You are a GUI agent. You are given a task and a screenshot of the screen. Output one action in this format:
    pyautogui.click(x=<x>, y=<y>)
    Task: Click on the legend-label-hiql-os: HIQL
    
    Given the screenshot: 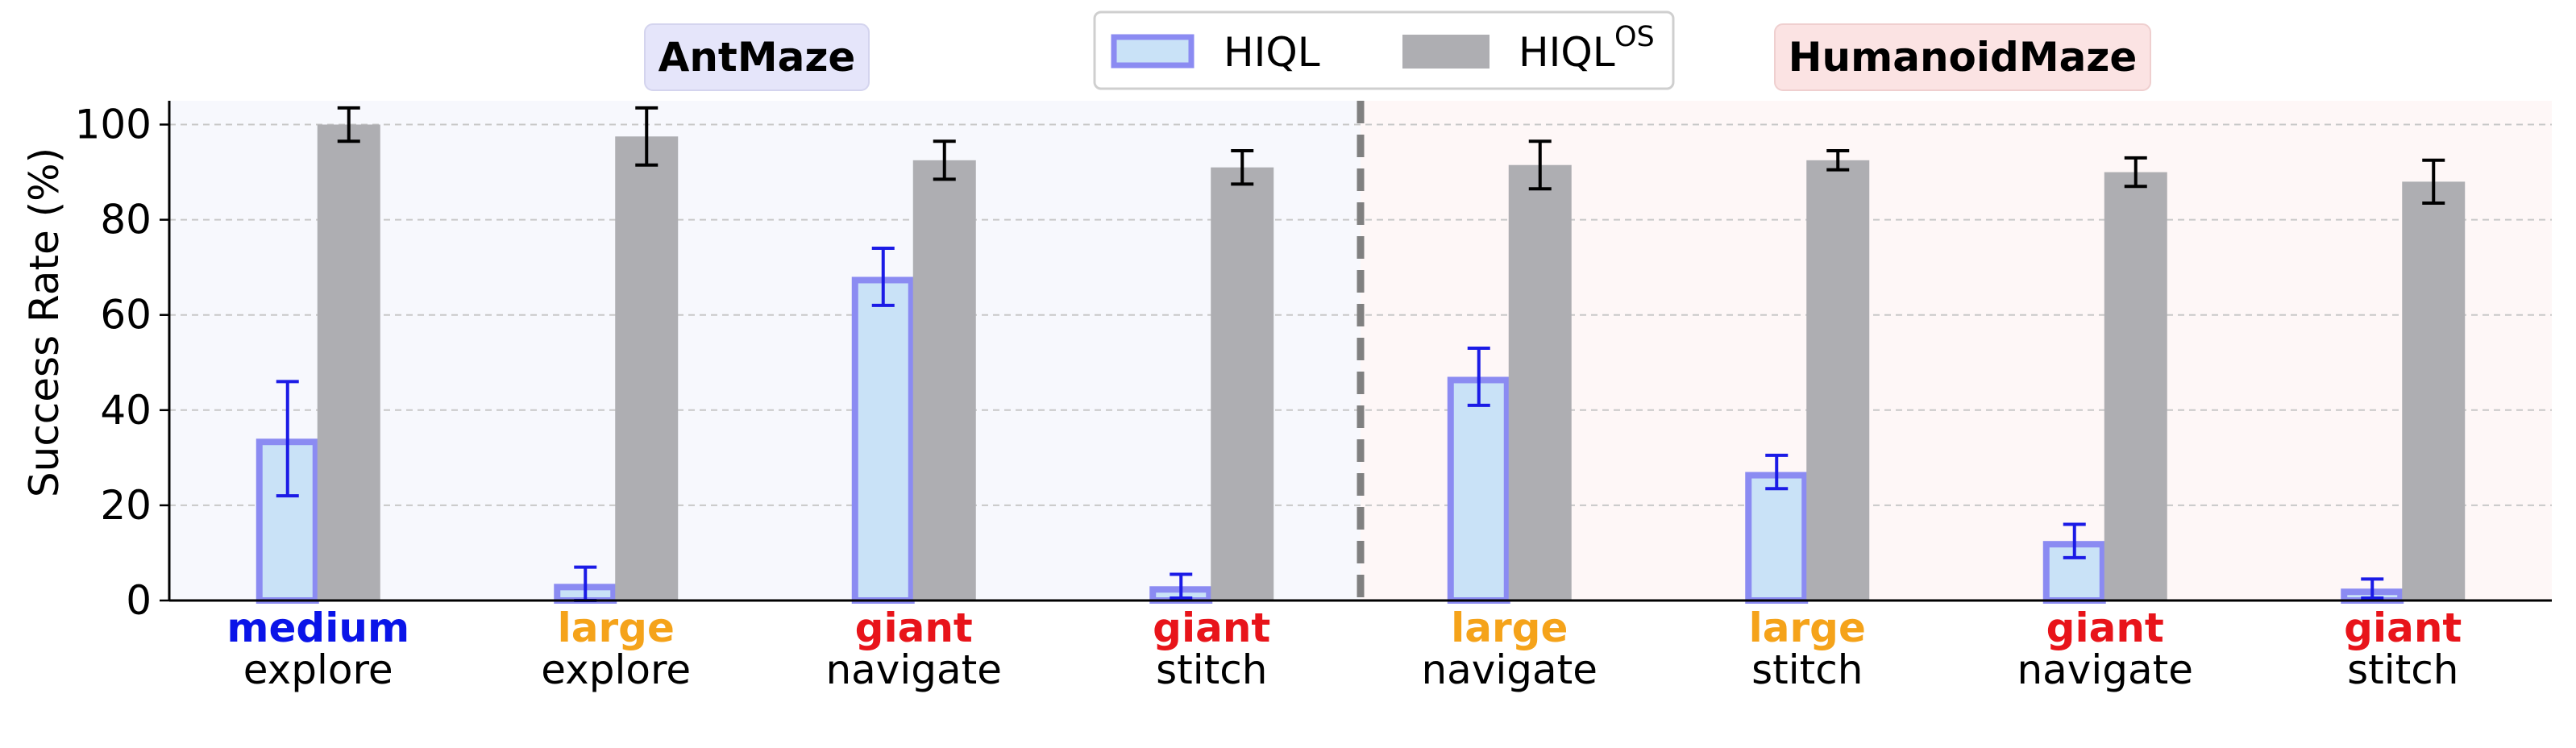 What is the action you would take?
    pyautogui.click(x=1567, y=52)
    